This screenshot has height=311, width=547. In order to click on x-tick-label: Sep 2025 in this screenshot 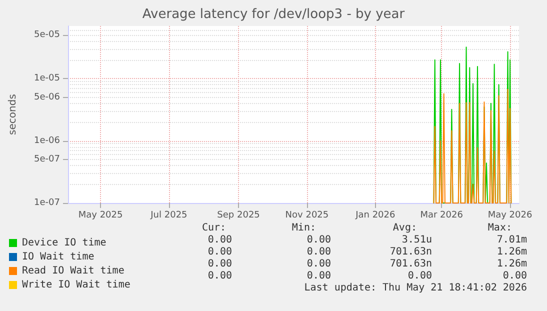, I will do `click(238, 215)`.